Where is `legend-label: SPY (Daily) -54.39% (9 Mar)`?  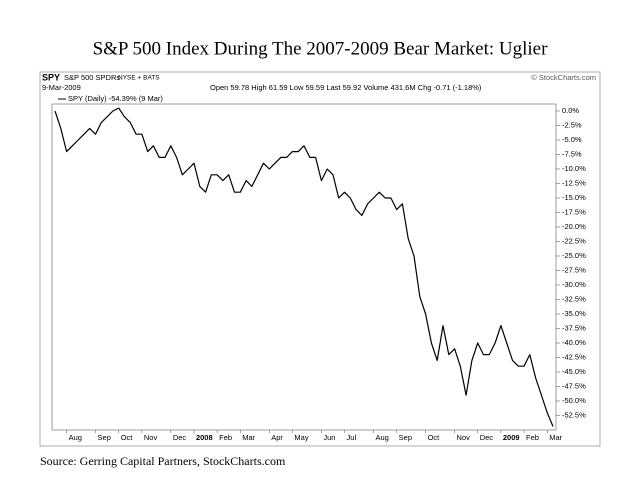
legend-label: SPY (Daily) -54.39% (9 Mar) is located at coordinates (115, 98).